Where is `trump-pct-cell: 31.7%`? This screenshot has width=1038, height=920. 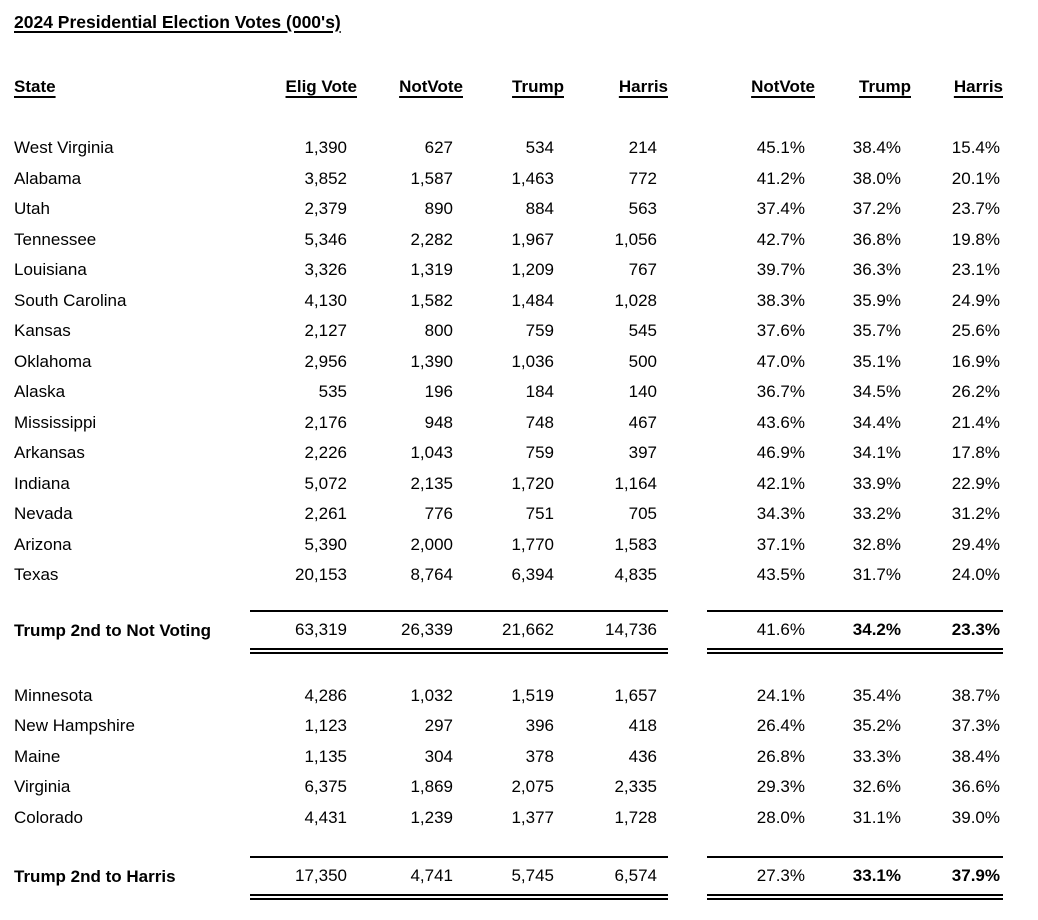
trump-pct-cell: 31.7% is located at coordinates (876, 575).